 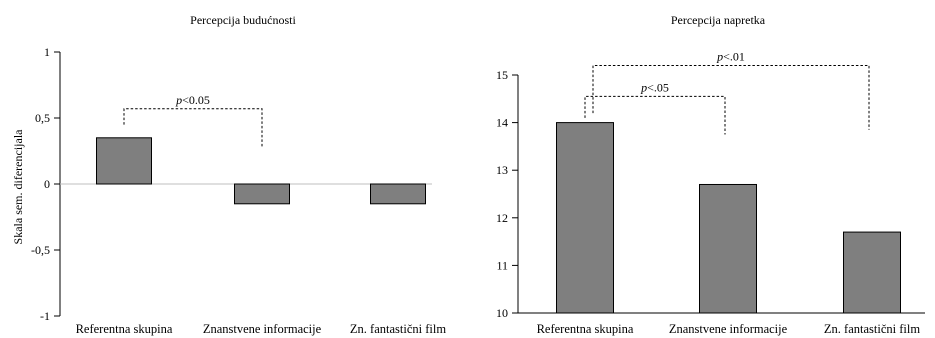 I want to click on y-tick-label: 10, so click(x=502, y=313).